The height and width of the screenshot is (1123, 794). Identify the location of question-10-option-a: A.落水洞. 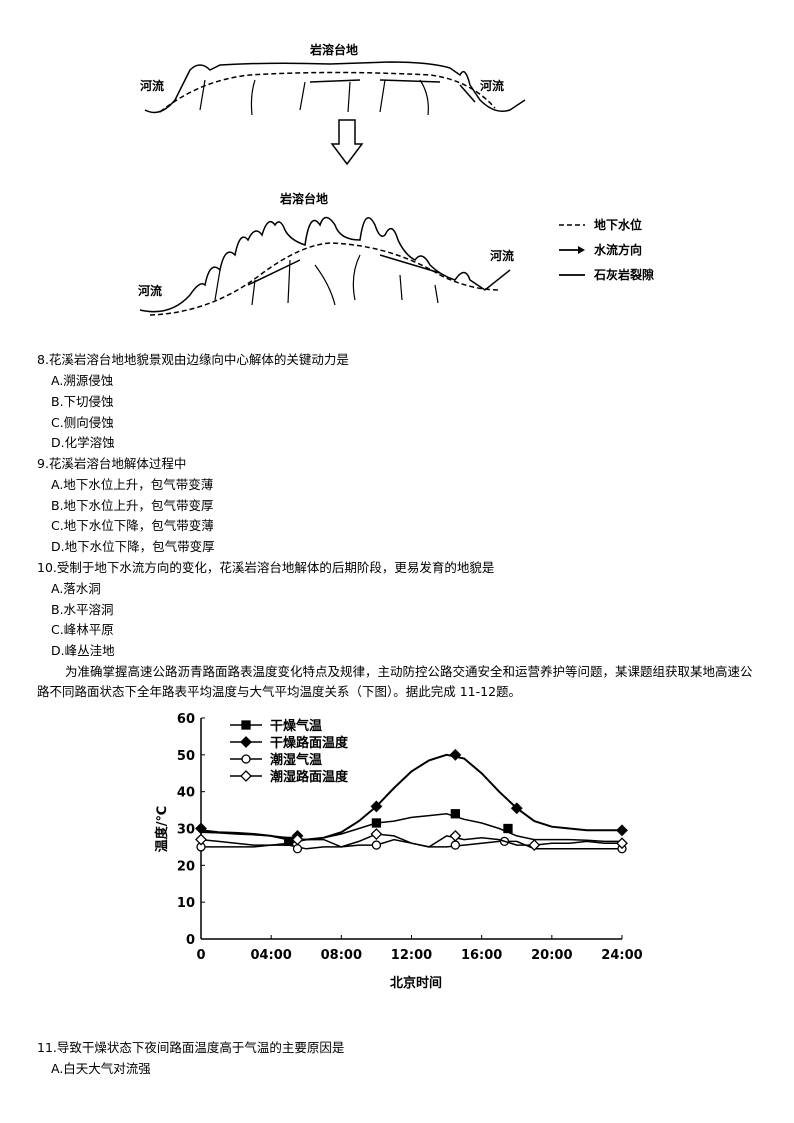
(76, 588).